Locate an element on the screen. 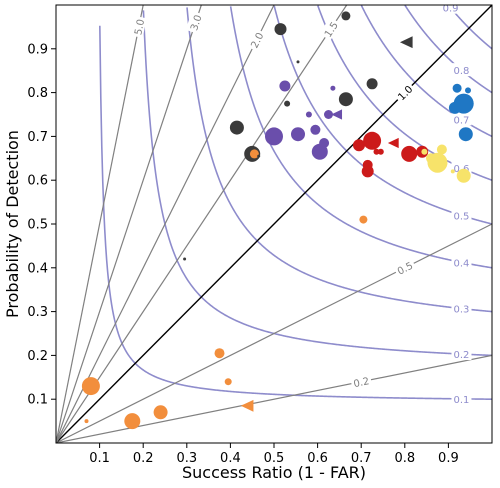  bias-line-label: 3.0 is located at coordinates (196, 23).